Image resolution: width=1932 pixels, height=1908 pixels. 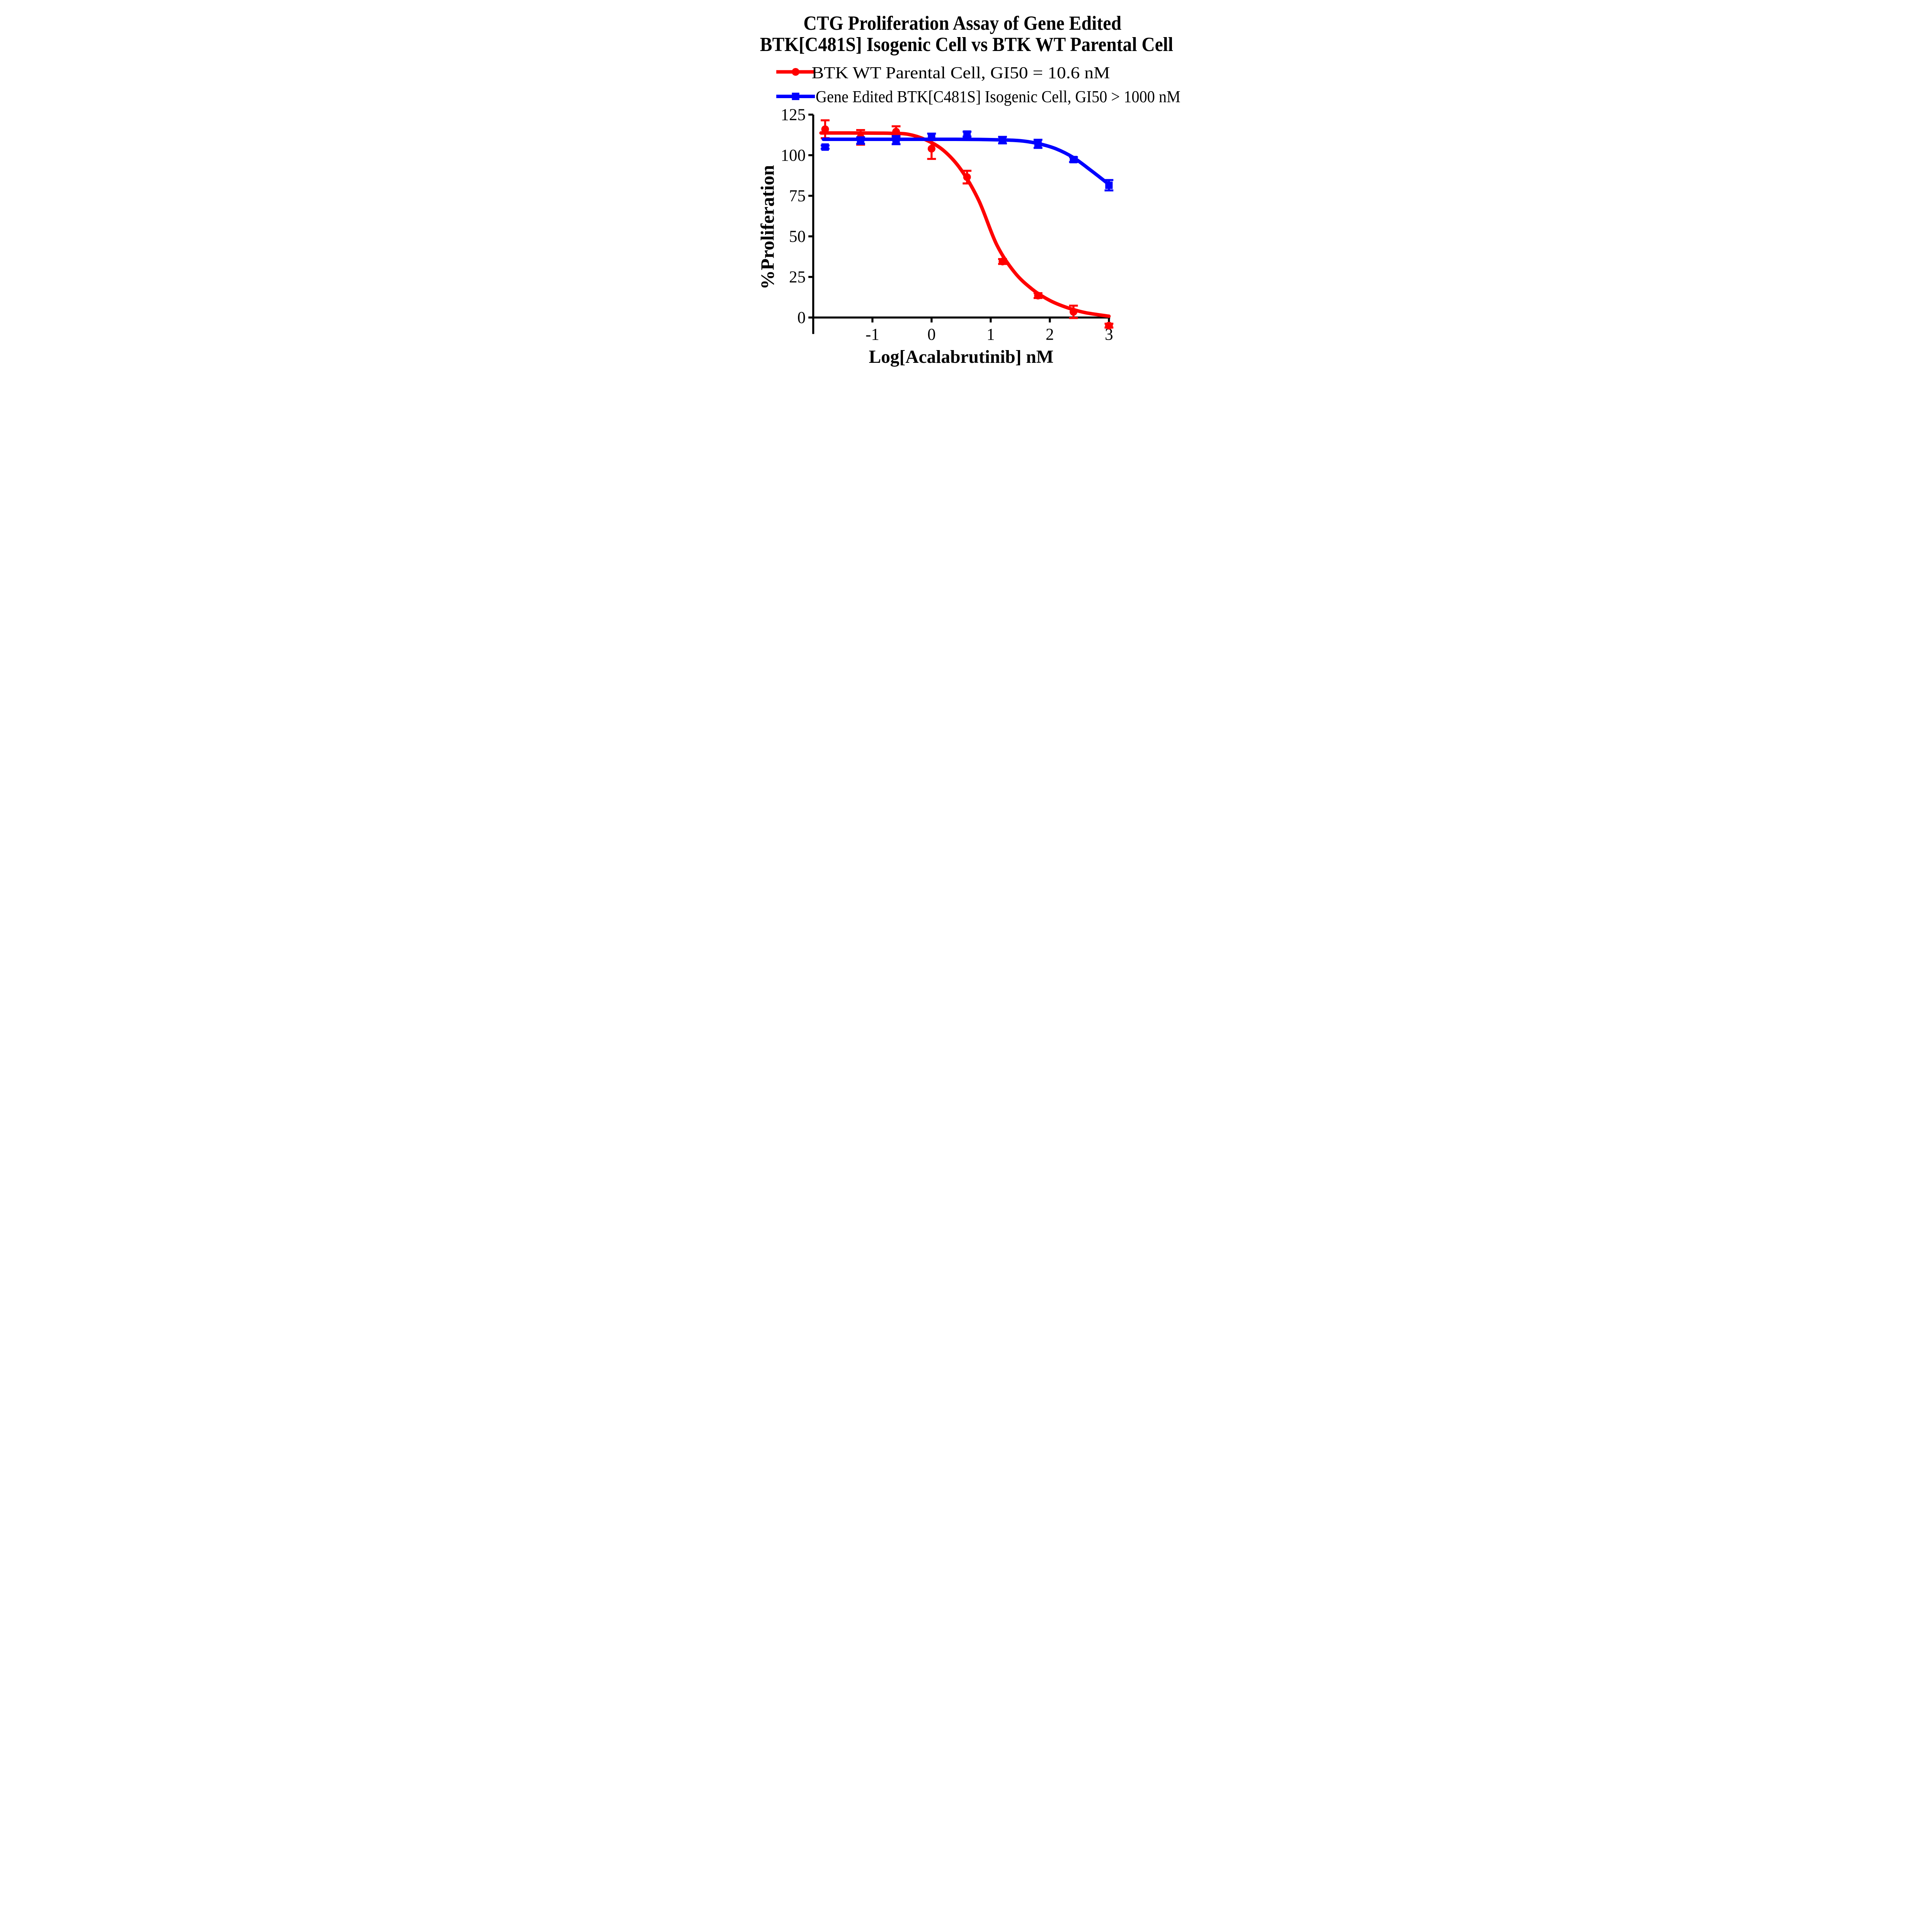 I want to click on y-tick-label: 75, so click(x=798, y=196).